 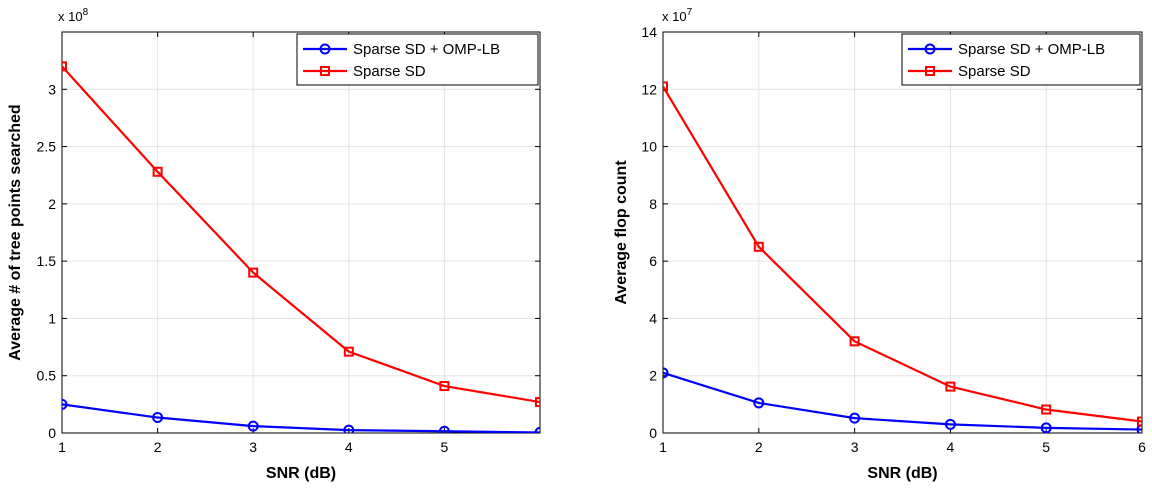 I want to click on y-axis-label: Average flop count, so click(x=621, y=232).